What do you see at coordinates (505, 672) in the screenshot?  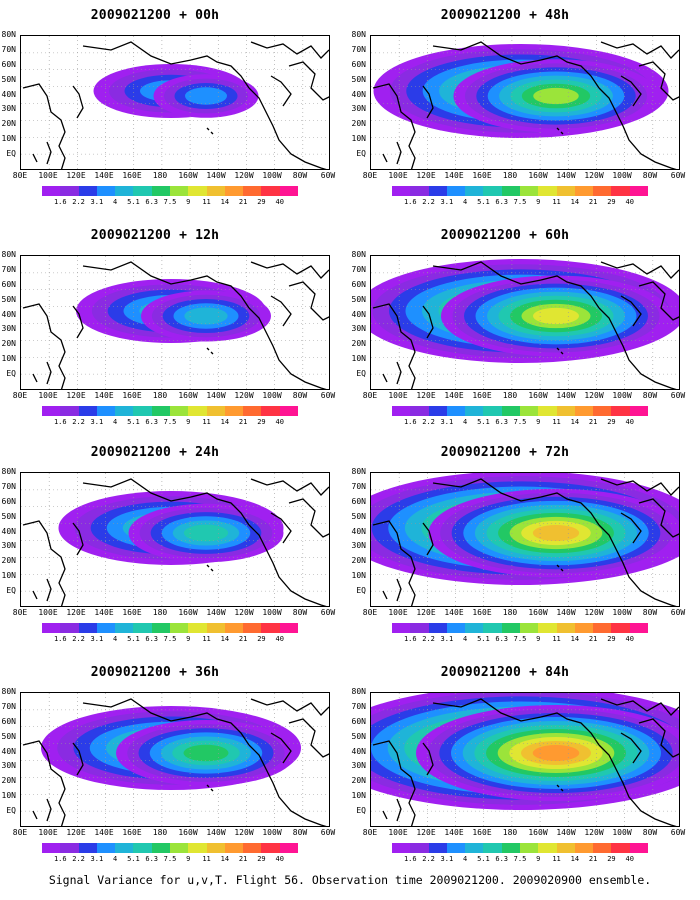 I see `panel-title: 2009021200 + 84h` at bounding box center [505, 672].